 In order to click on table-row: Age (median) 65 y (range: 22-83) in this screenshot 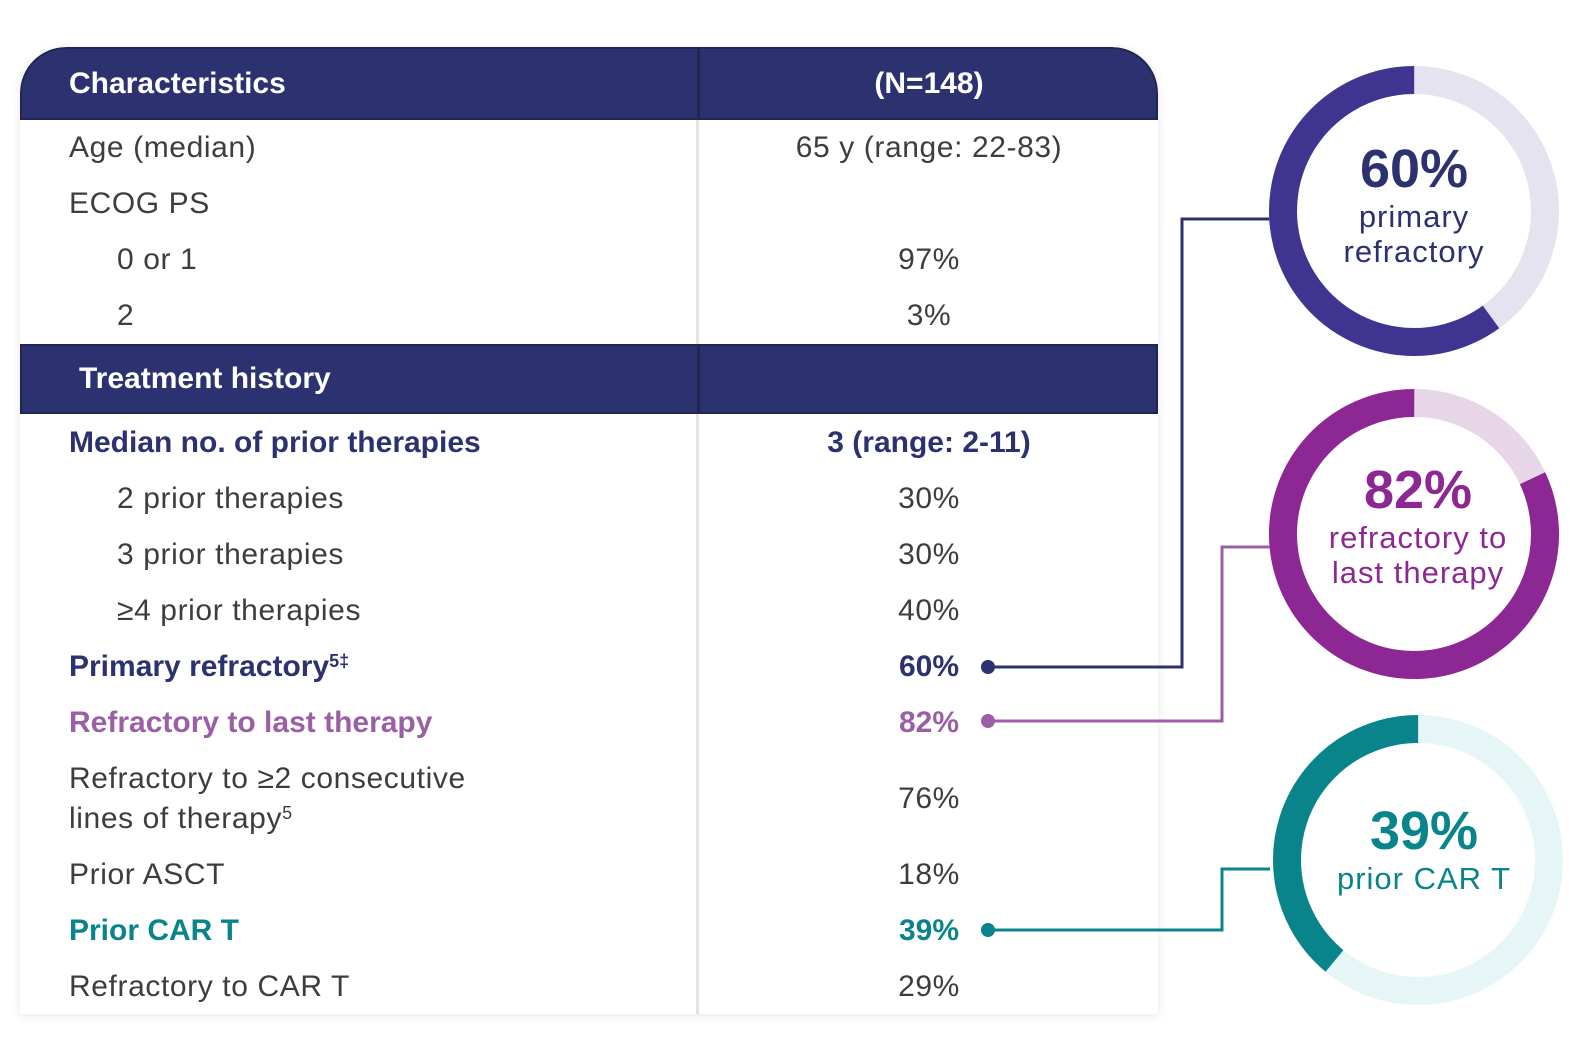, I will do `click(589, 148)`.